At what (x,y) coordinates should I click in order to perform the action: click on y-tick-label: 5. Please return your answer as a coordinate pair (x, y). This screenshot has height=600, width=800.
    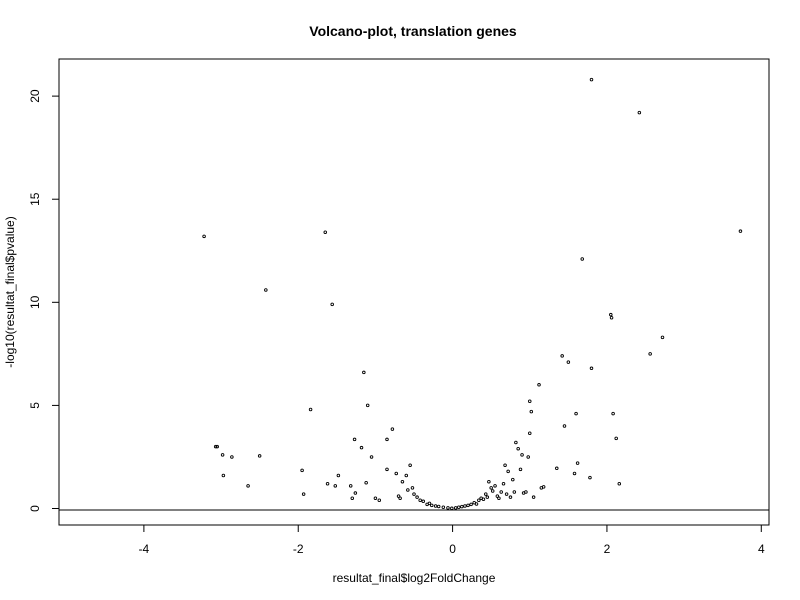
    Looking at the image, I should click on (35, 405).